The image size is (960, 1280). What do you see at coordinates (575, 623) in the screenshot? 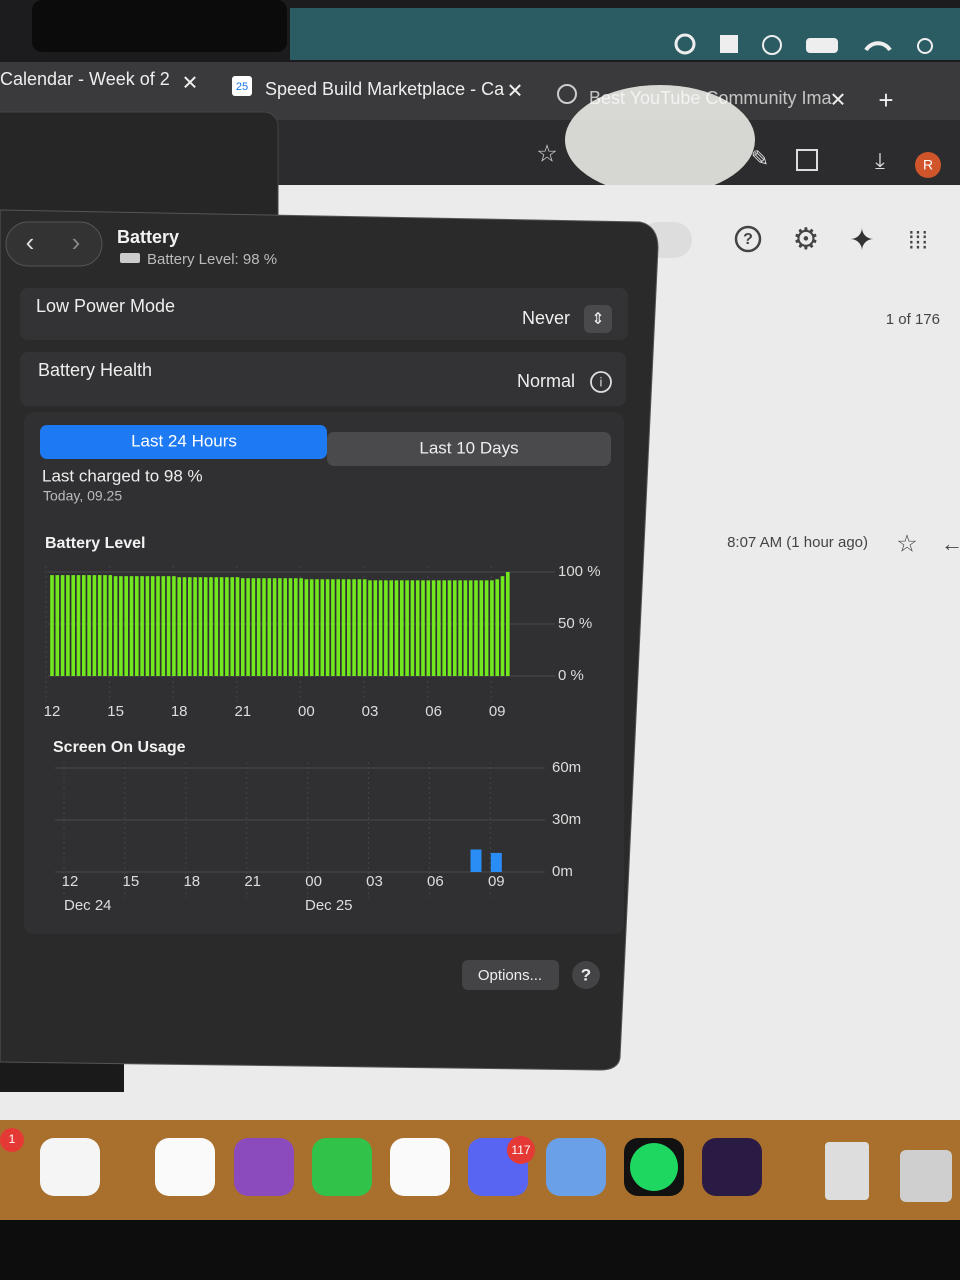
I see `y-tick-label: 50 %` at bounding box center [575, 623].